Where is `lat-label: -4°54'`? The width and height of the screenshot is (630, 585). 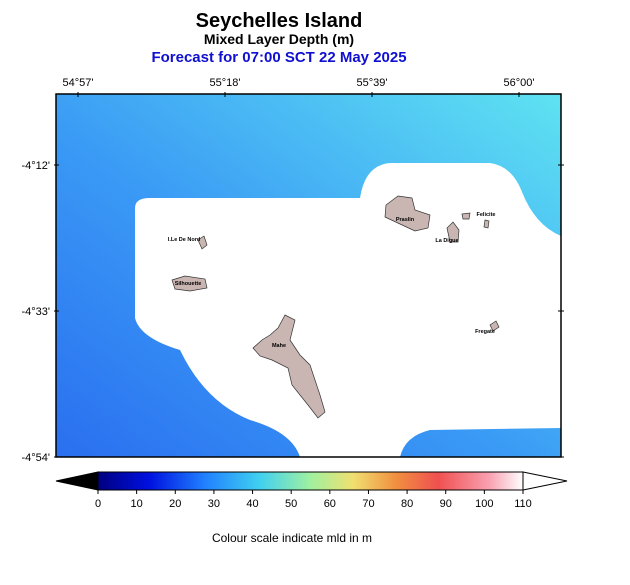
lat-label: -4°54' is located at coordinates (35, 458).